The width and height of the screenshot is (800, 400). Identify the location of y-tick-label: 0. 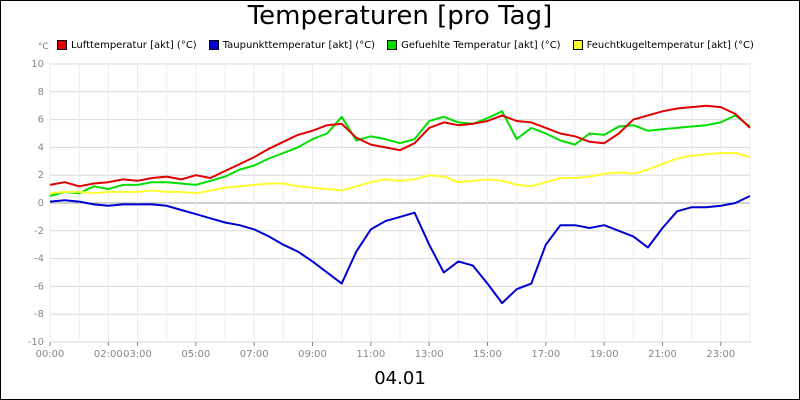
(41, 203).